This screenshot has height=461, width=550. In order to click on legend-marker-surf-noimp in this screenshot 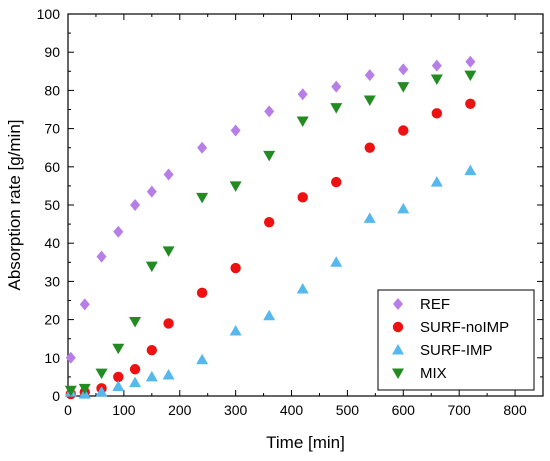, I will do `click(398, 327)`.